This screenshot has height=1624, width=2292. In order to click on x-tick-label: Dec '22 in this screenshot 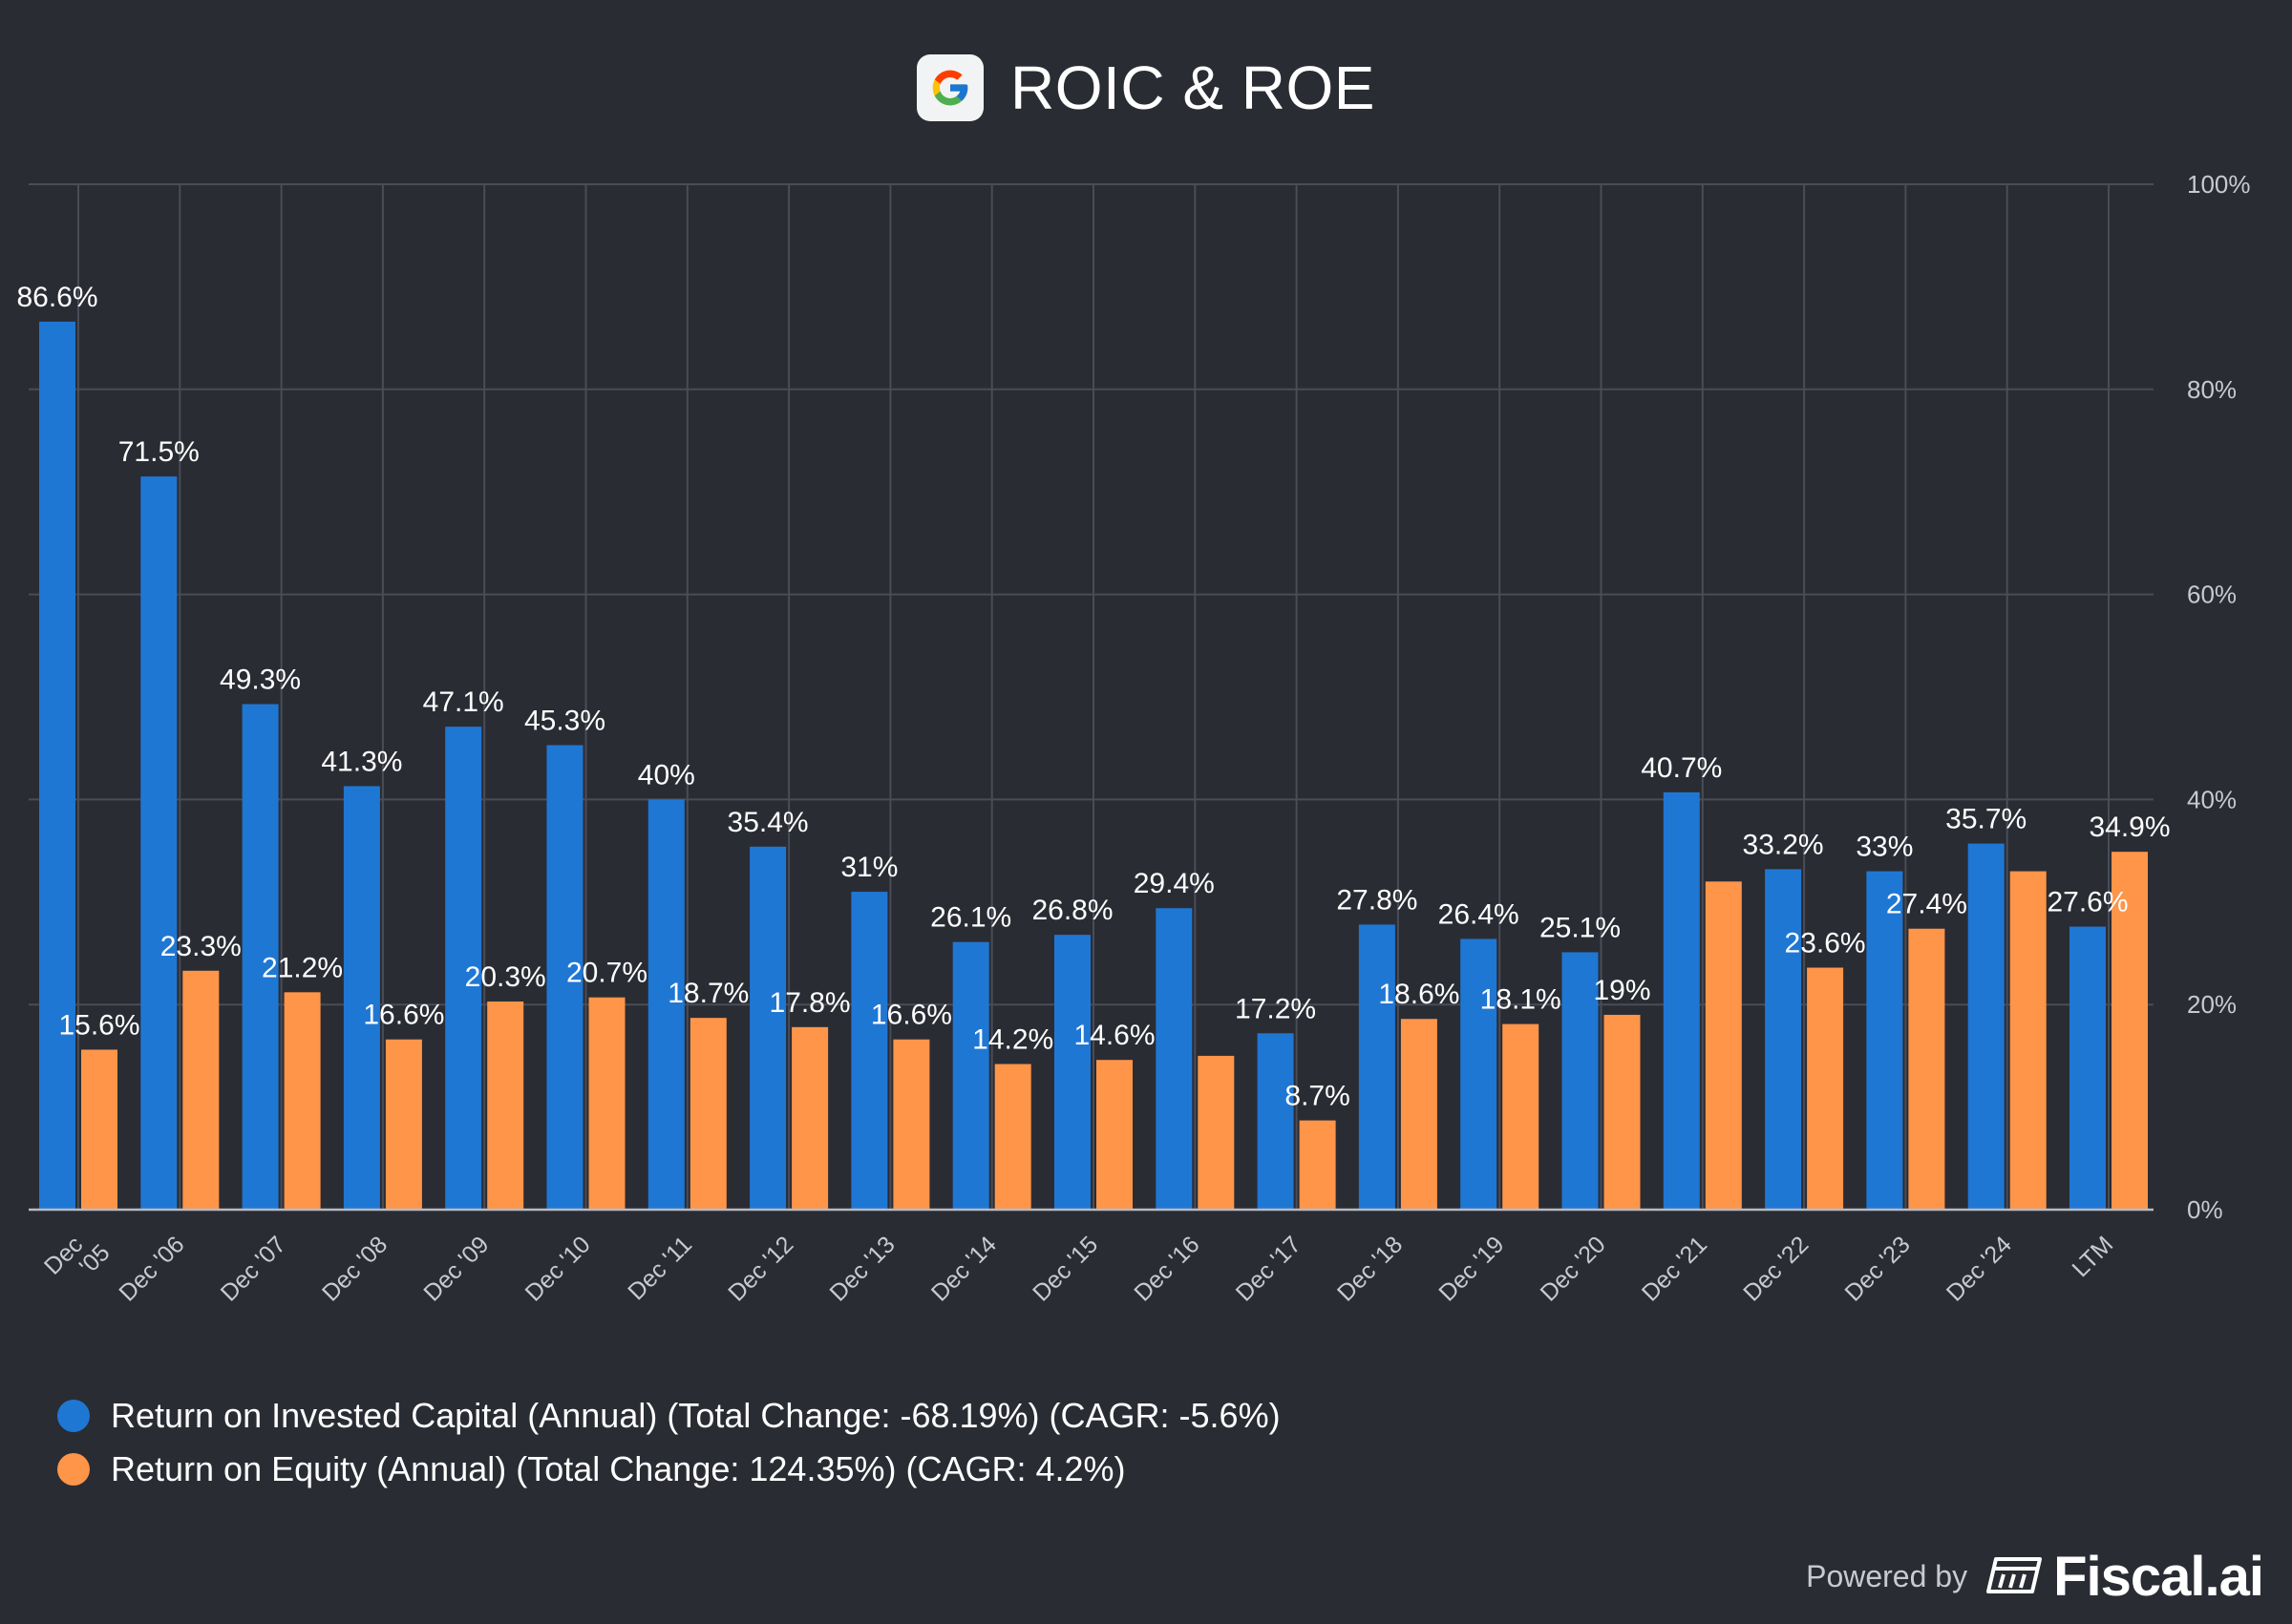, I will do `click(1776, 1268)`.